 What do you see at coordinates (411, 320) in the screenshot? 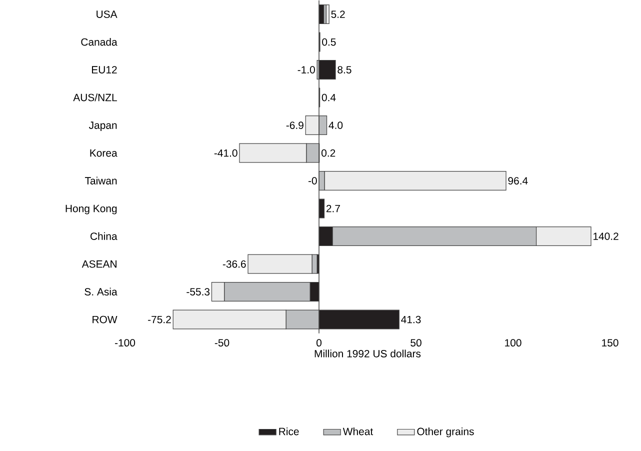
I see `text: 41.3` at bounding box center [411, 320].